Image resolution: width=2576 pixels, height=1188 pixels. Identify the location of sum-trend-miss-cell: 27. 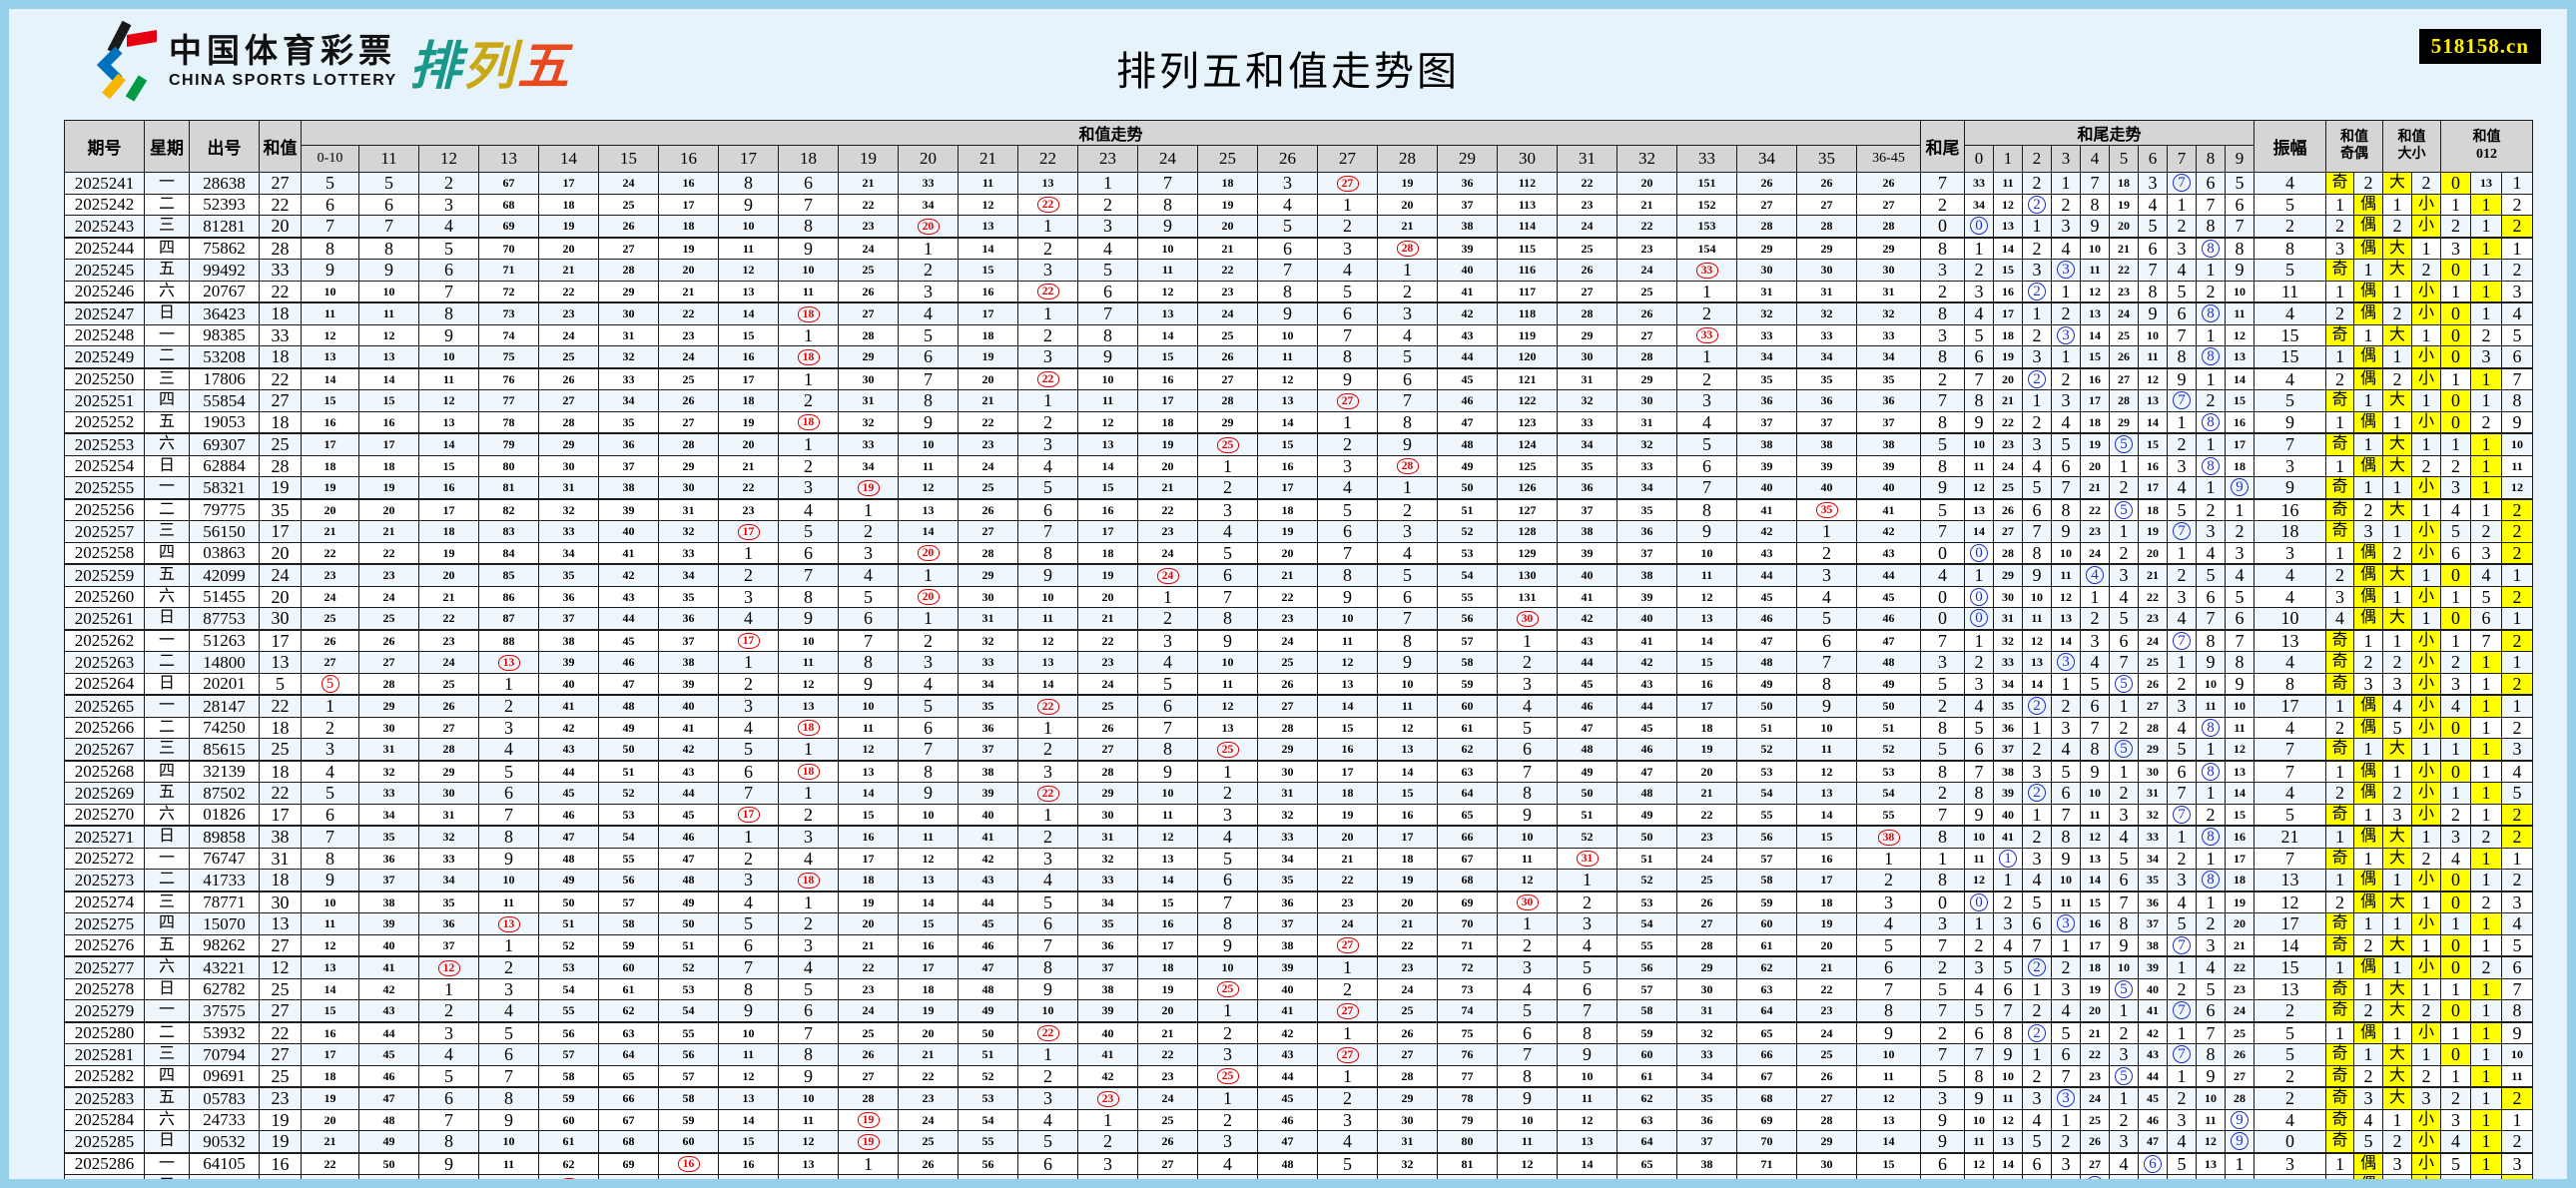
(628, 248).